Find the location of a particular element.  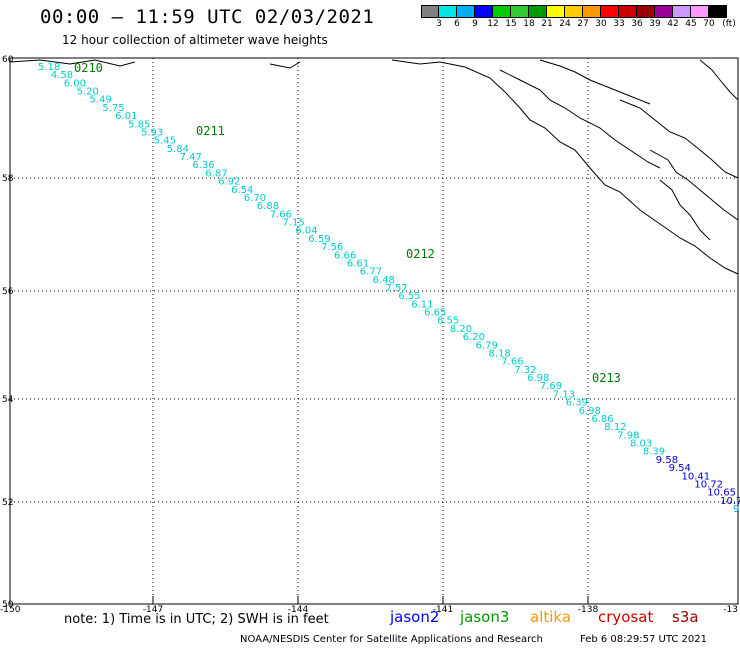

wave-height-value: 5.85 is located at coordinates (139, 124).